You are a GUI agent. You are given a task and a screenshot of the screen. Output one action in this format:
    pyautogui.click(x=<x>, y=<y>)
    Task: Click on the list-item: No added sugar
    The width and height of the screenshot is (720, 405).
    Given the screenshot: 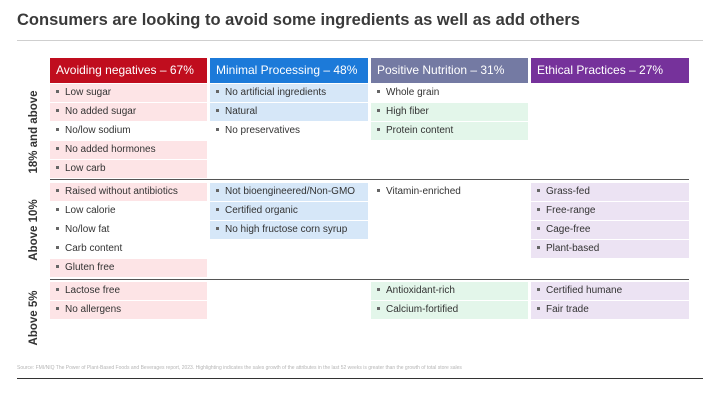 What is the action you would take?
    pyautogui.click(x=128, y=112)
    